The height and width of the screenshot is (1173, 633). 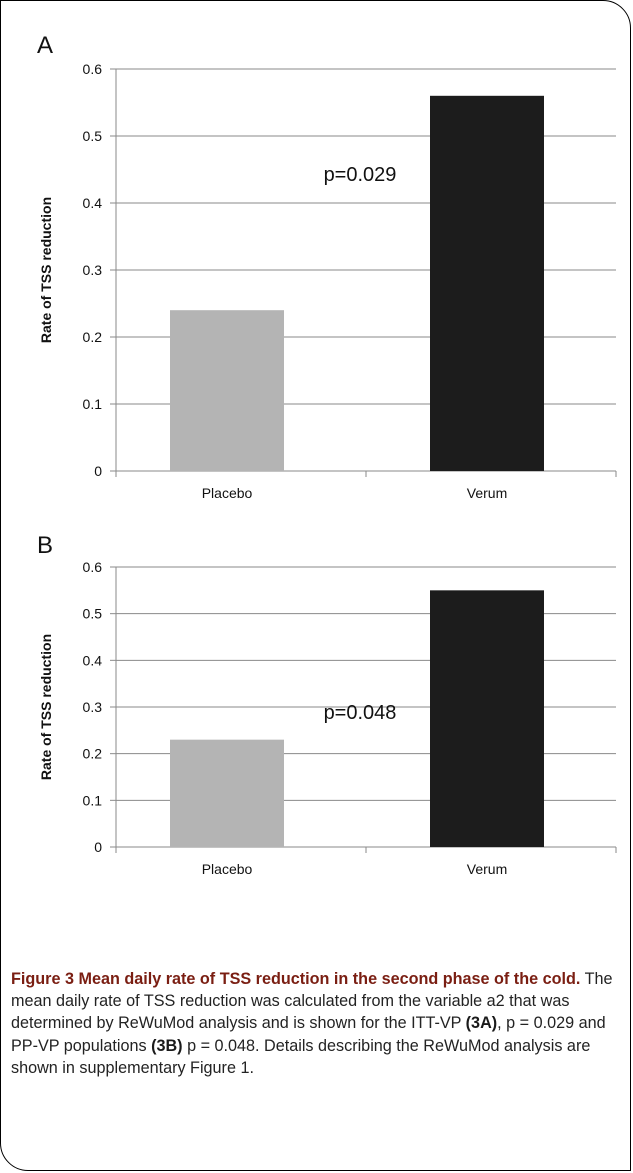 What do you see at coordinates (487, 869) in the screenshot?
I see `panel-b-category-label: Verum` at bounding box center [487, 869].